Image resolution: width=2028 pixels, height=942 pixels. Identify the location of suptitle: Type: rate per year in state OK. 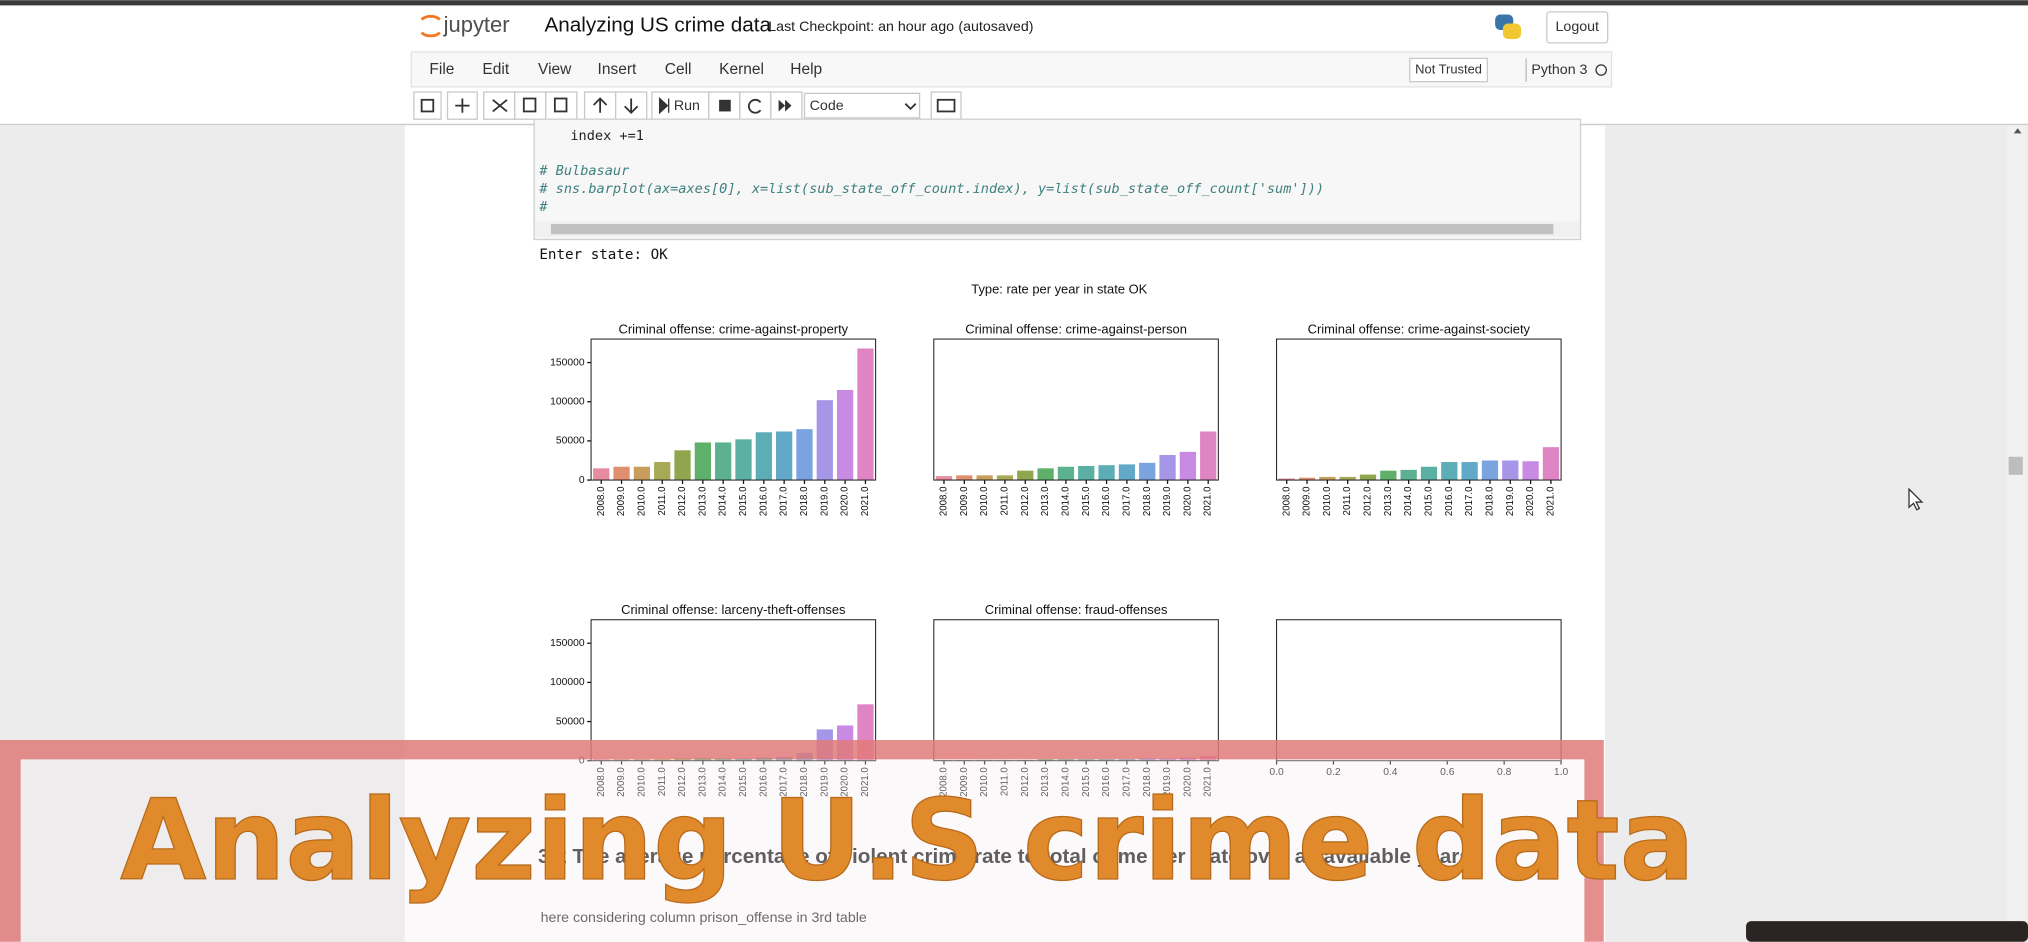
(1059, 288).